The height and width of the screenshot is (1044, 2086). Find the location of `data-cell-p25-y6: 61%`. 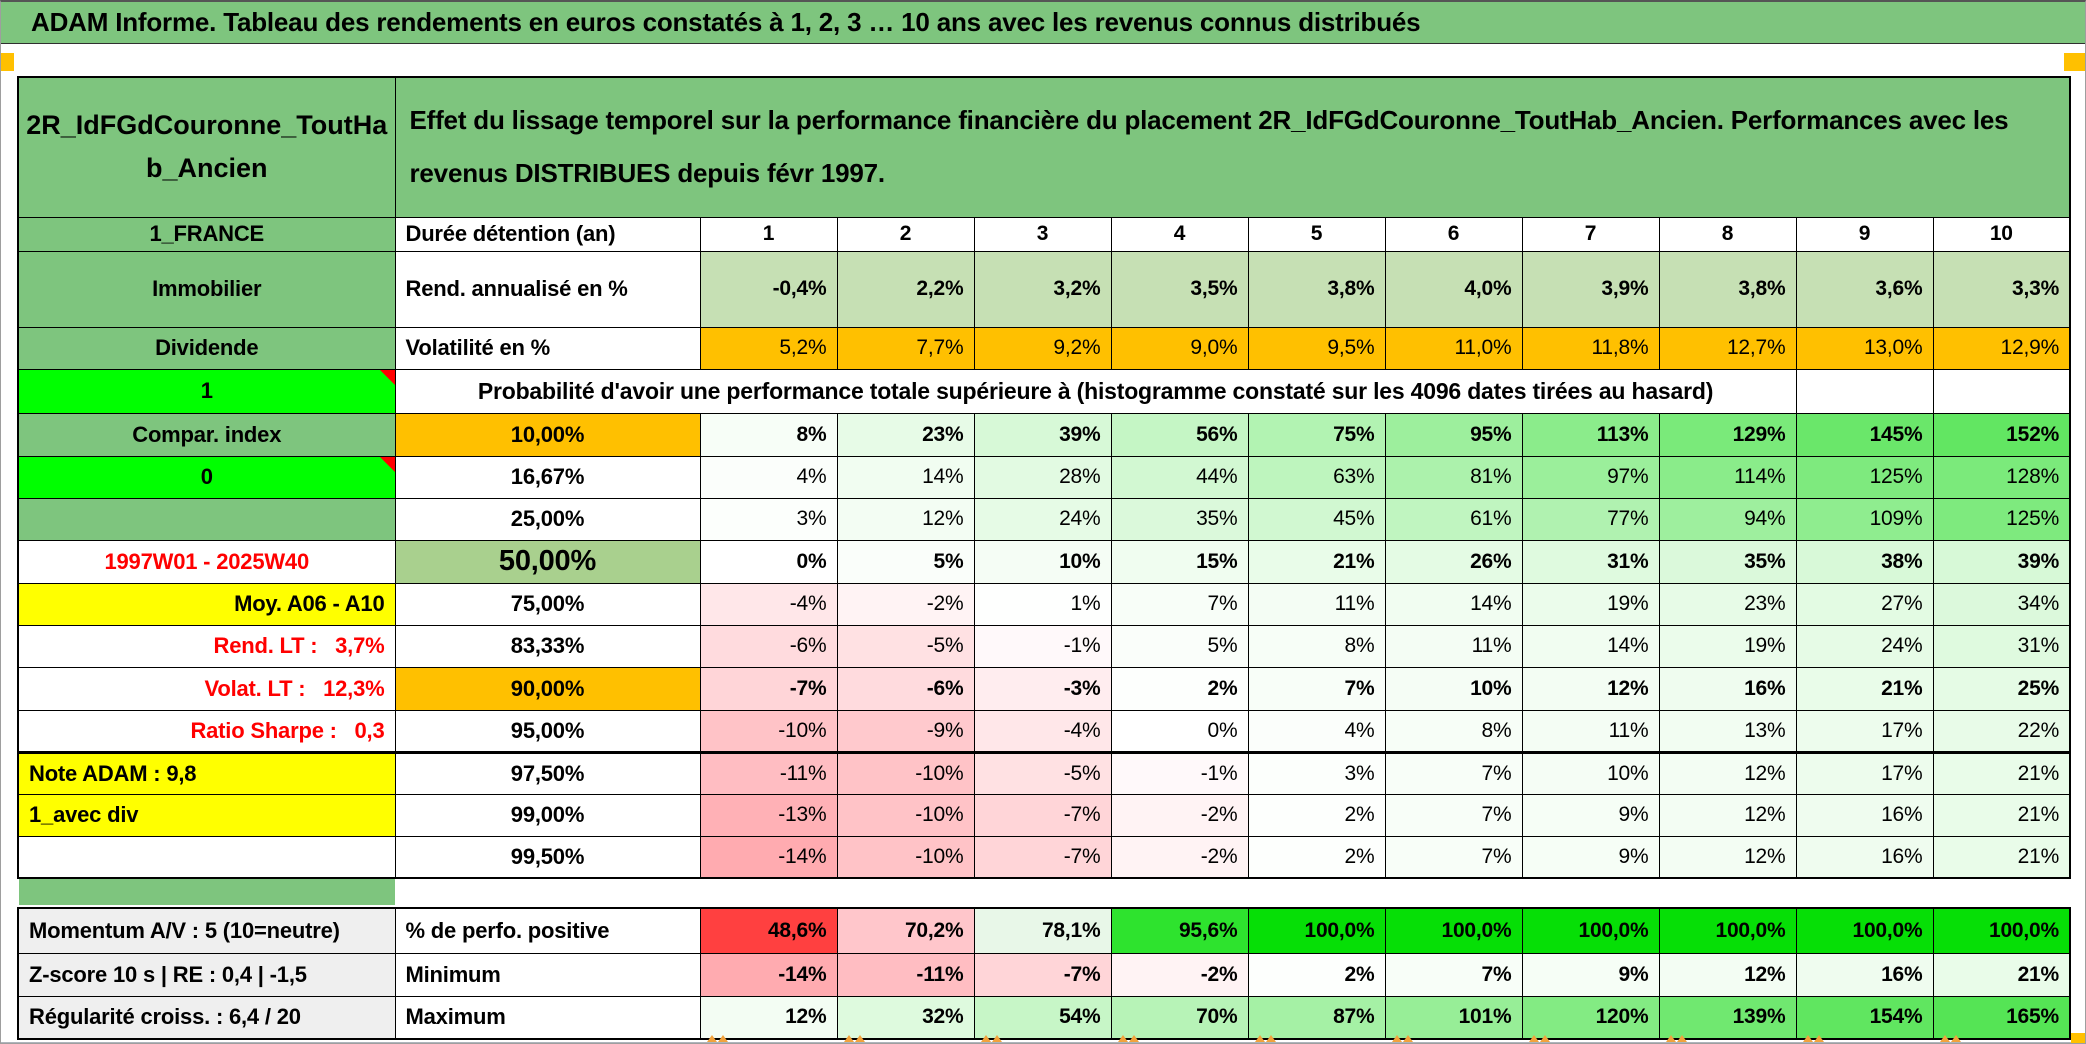

data-cell-p25-y6: 61% is located at coordinates (1453, 519).